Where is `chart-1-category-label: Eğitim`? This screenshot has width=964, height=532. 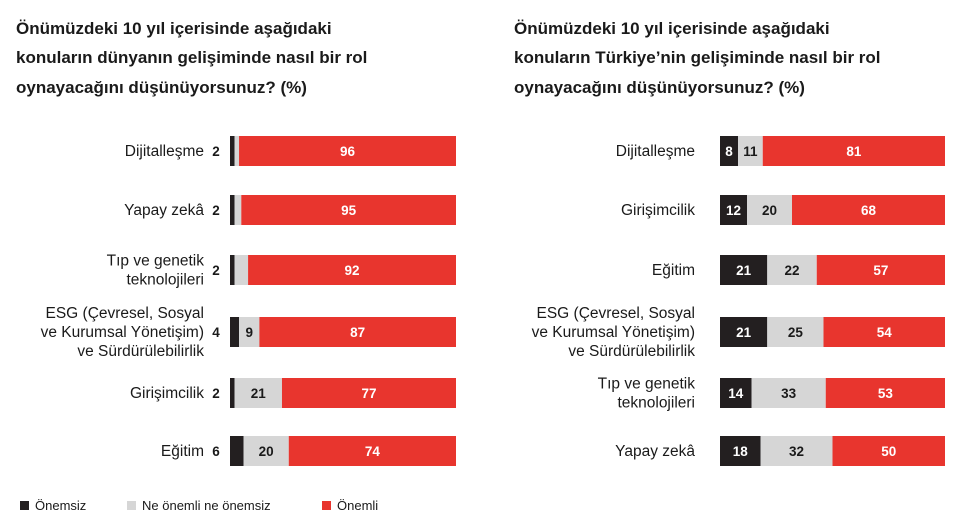 chart-1-category-label: Eğitim is located at coordinates (182, 451).